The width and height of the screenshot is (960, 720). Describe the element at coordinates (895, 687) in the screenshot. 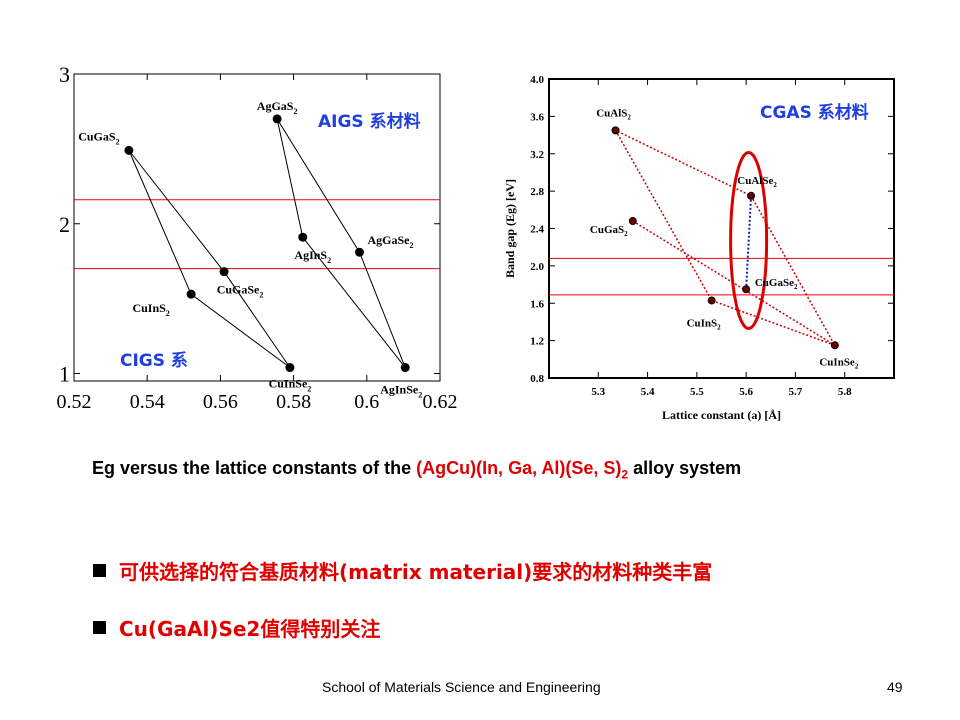

I see `page-number: 49` at that location.